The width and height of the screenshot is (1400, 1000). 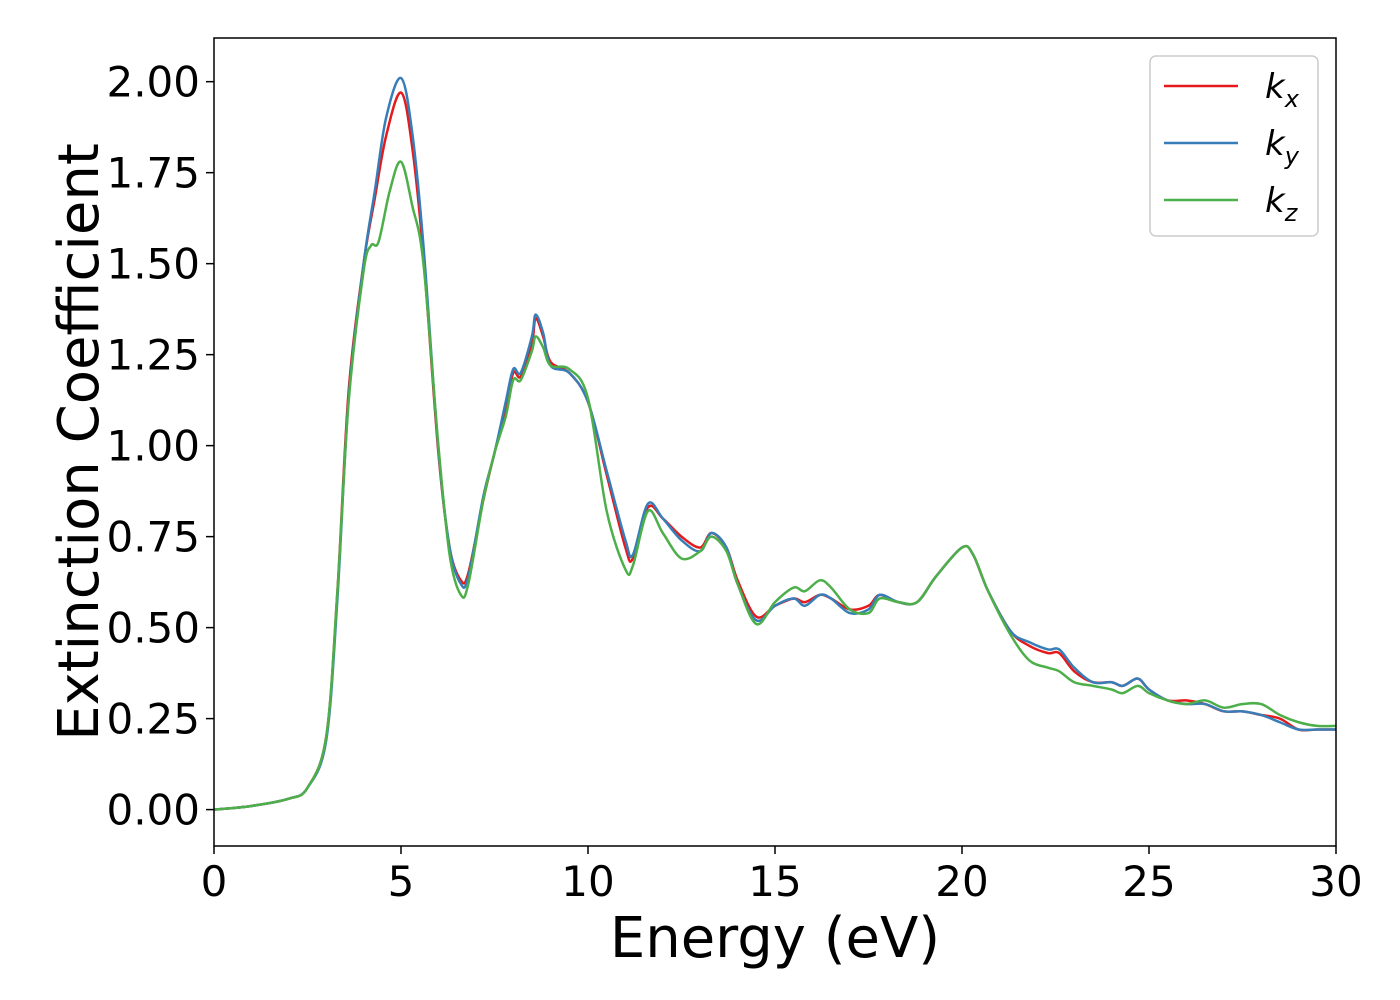 What do you see at coordinates (153, 355) in the screenshot?
I see `y-tick-label: 1.25` at bounding box center [153, 355].